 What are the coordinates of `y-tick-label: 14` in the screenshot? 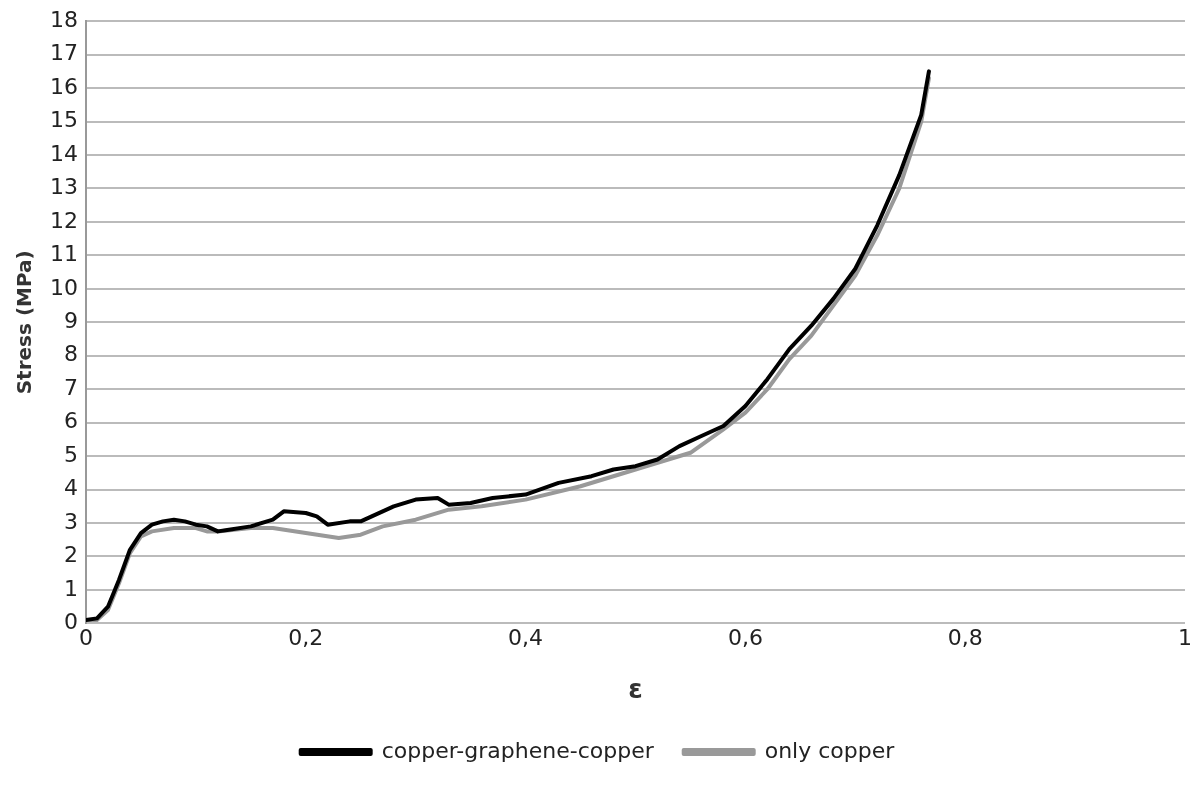 It's located at (63, 153).